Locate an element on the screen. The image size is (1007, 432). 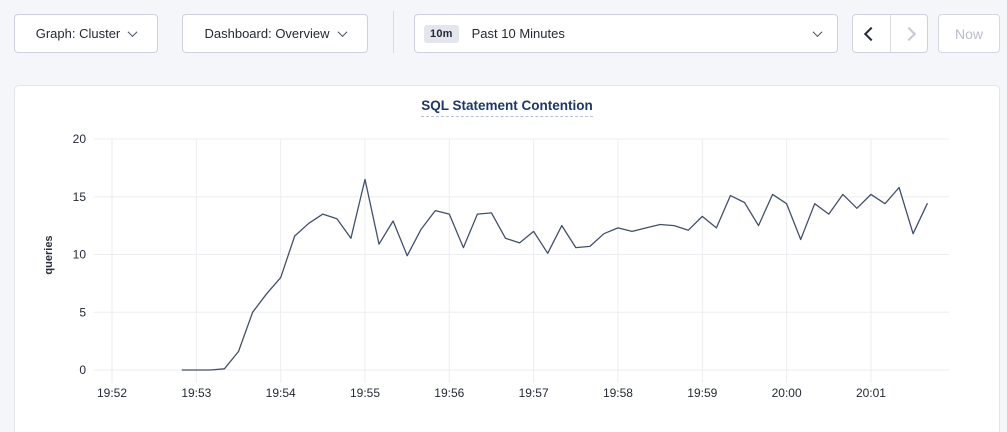
chart-title-row: SQL Statement Contention is located at coordinates (507, 109).